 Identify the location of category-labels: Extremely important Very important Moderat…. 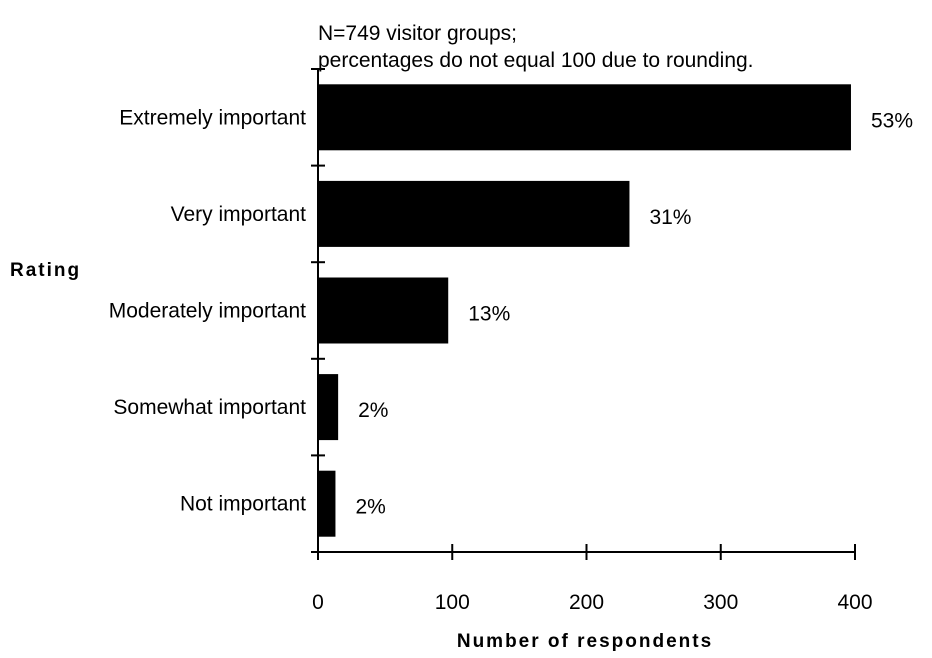
(207, 310).